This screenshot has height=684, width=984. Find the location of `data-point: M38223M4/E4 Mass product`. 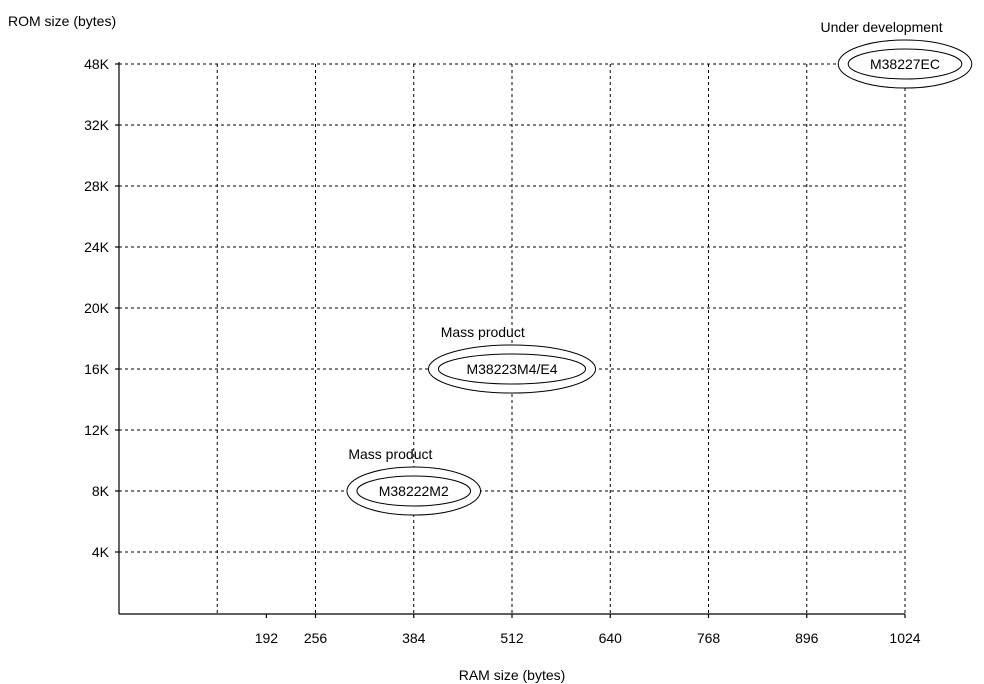

data-point: M38223M4/E4 Mass product is located at coordinates (512, 359).